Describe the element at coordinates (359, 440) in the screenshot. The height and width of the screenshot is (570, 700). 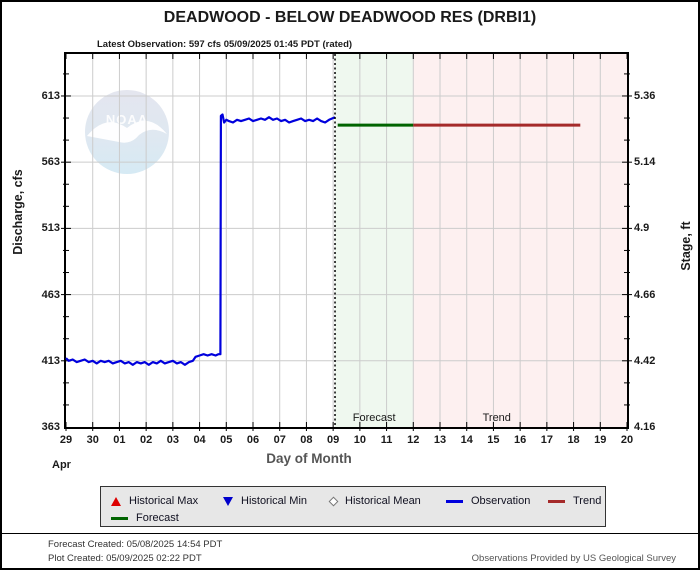
I see `x-tick-label: 10` at that location.